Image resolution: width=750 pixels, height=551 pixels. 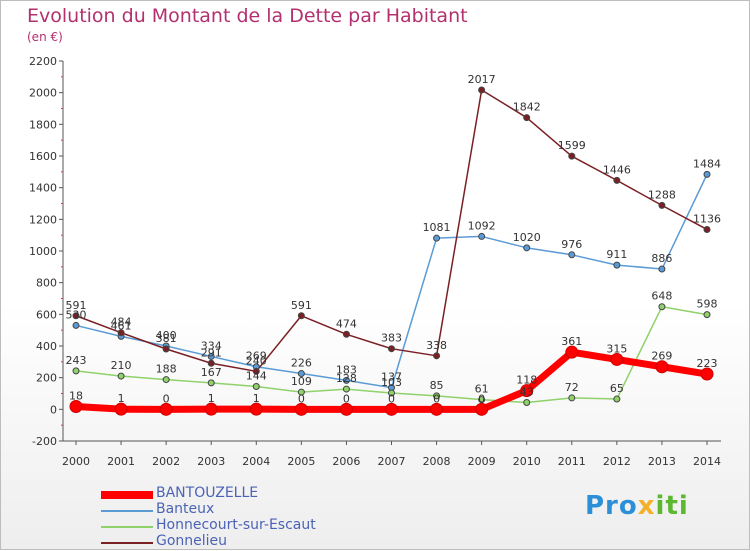 What do you see at coordinates (53, 409) in the screenshot?
I see `y-tick-label: 0` at bounding box center [53, 409].